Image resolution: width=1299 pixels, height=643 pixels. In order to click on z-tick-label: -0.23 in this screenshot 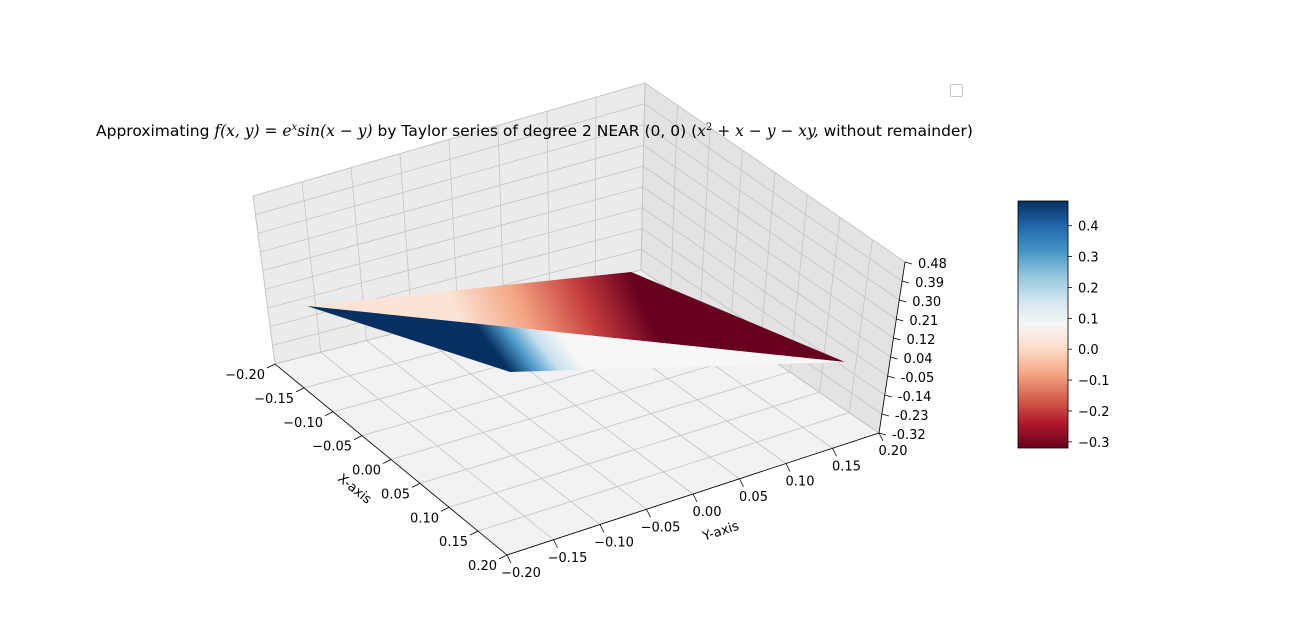, I will do `click(912, 416)`.